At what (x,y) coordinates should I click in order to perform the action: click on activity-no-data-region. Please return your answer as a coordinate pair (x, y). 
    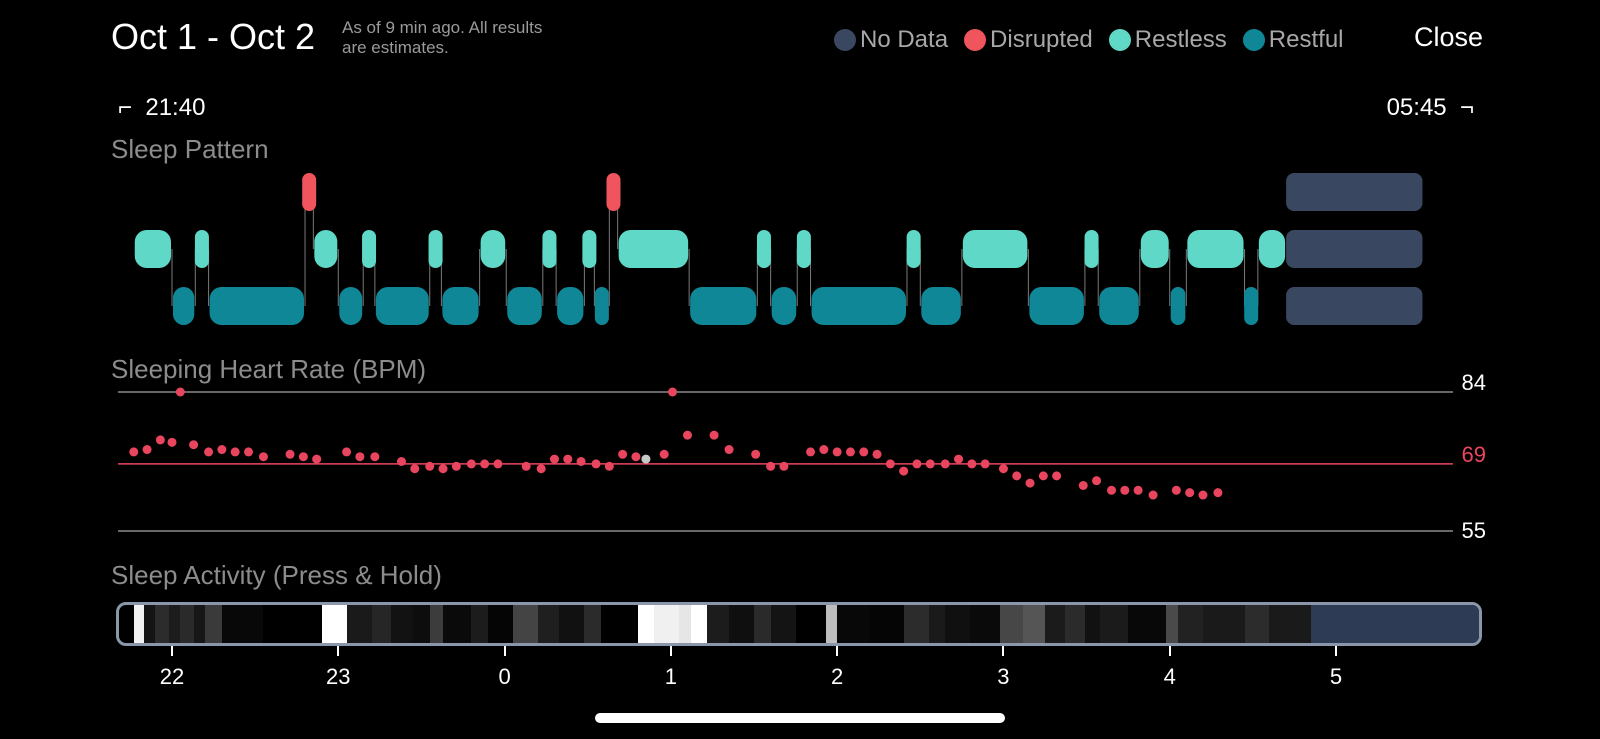
    Looking at the image, I should click on (1395, 624).